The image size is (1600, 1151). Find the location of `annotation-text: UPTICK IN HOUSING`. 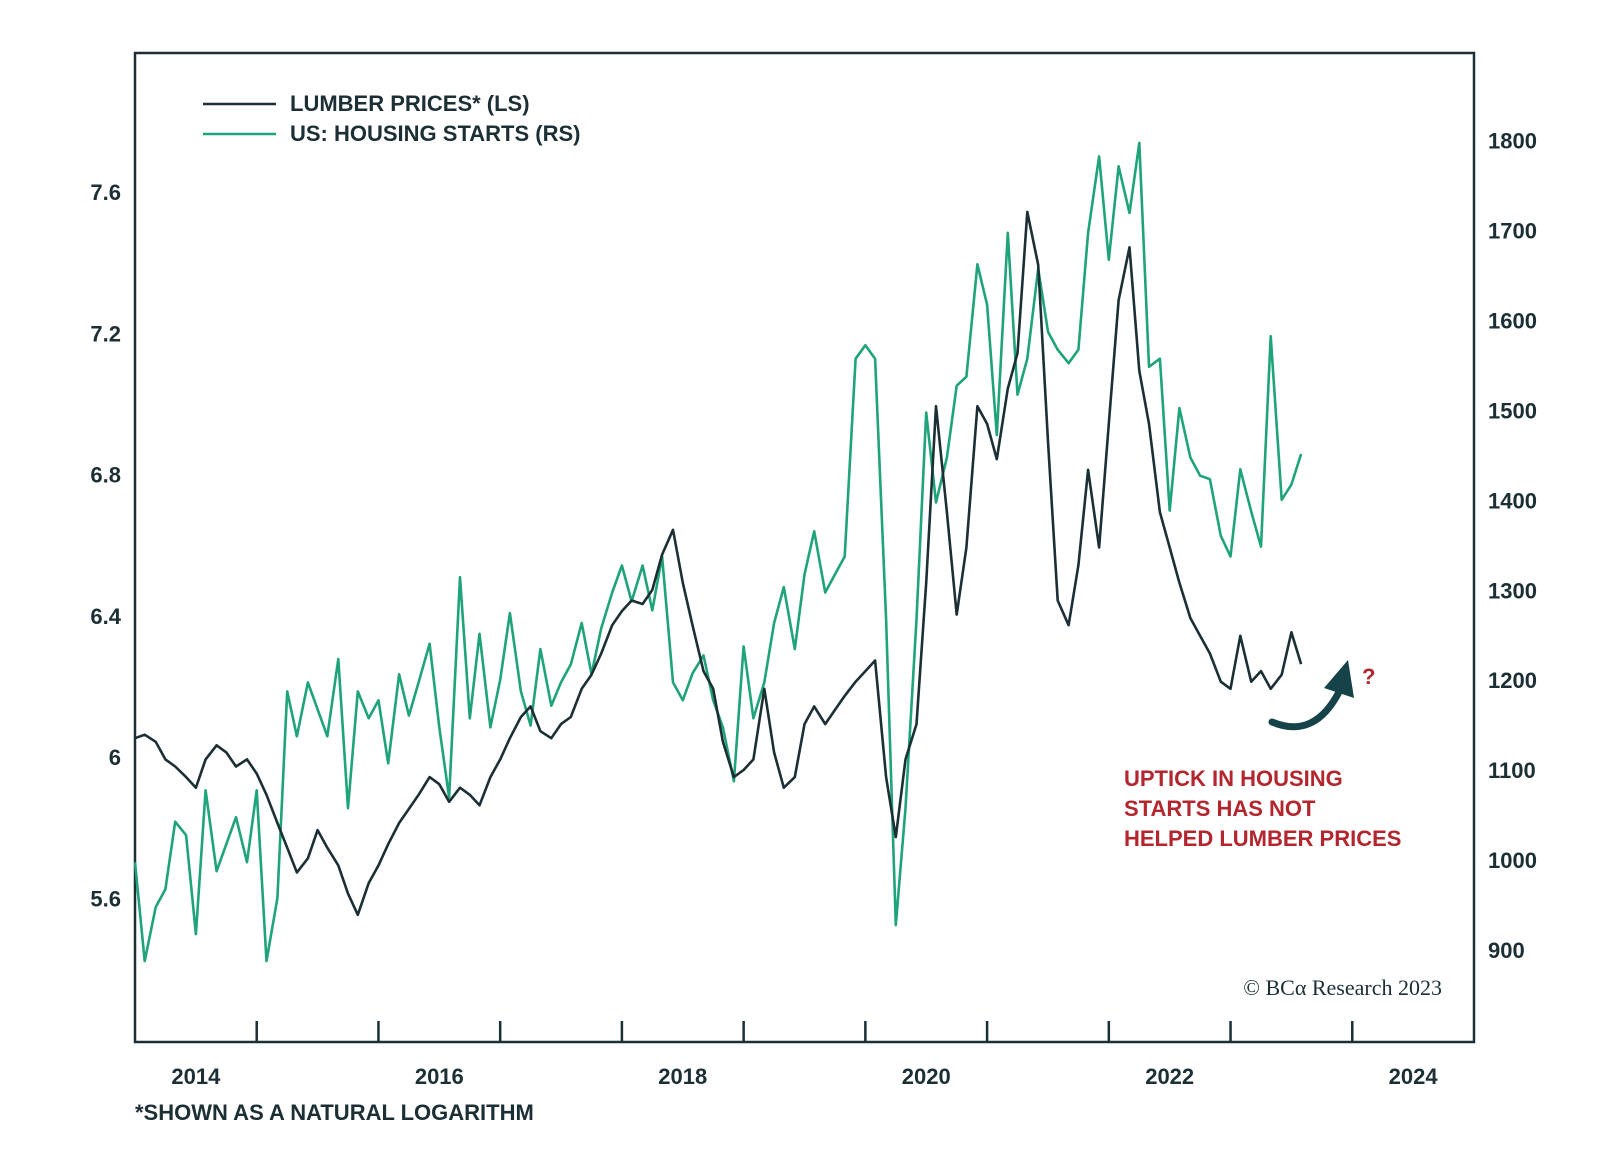

annotation-text: UPTICK IN HOUSING is located at coordinates (1233, 778).